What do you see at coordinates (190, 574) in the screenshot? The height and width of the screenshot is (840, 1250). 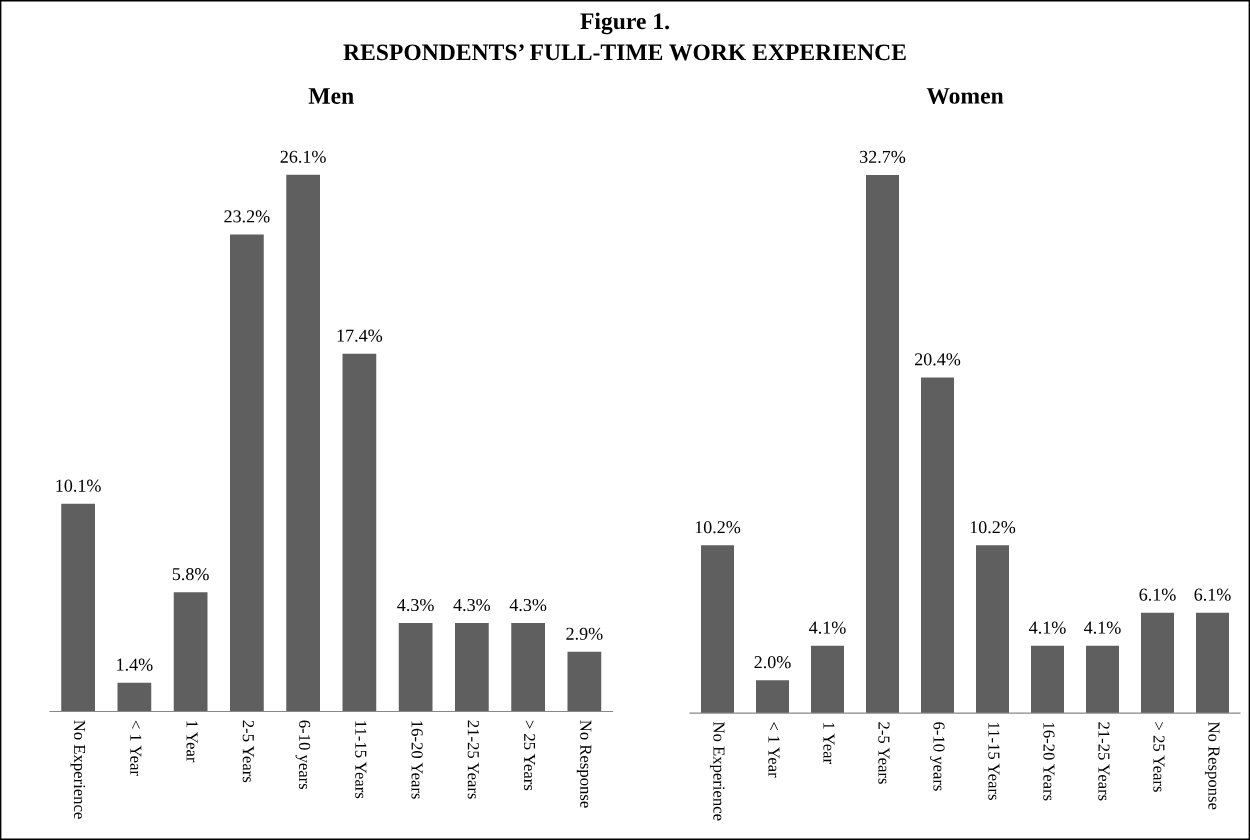 I see `data-label: 5.8%` at bounding box center [190, 574].